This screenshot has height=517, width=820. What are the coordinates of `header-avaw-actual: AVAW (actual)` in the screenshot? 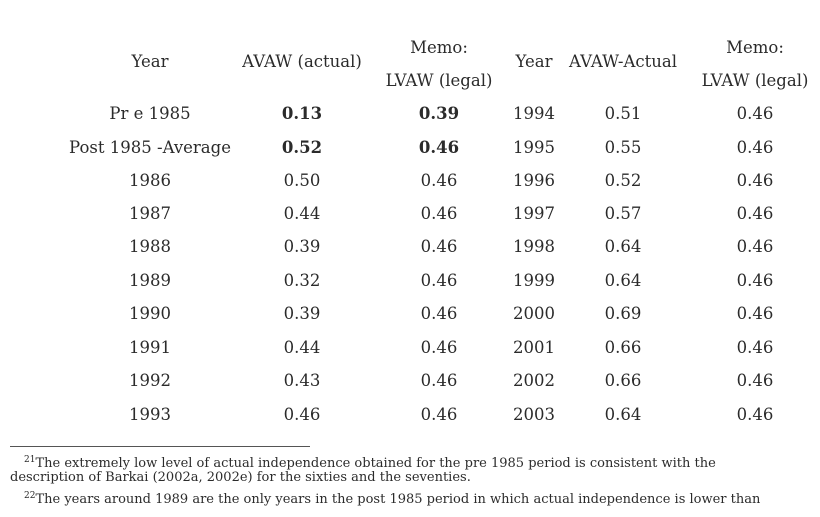 It's located at (302, 61).